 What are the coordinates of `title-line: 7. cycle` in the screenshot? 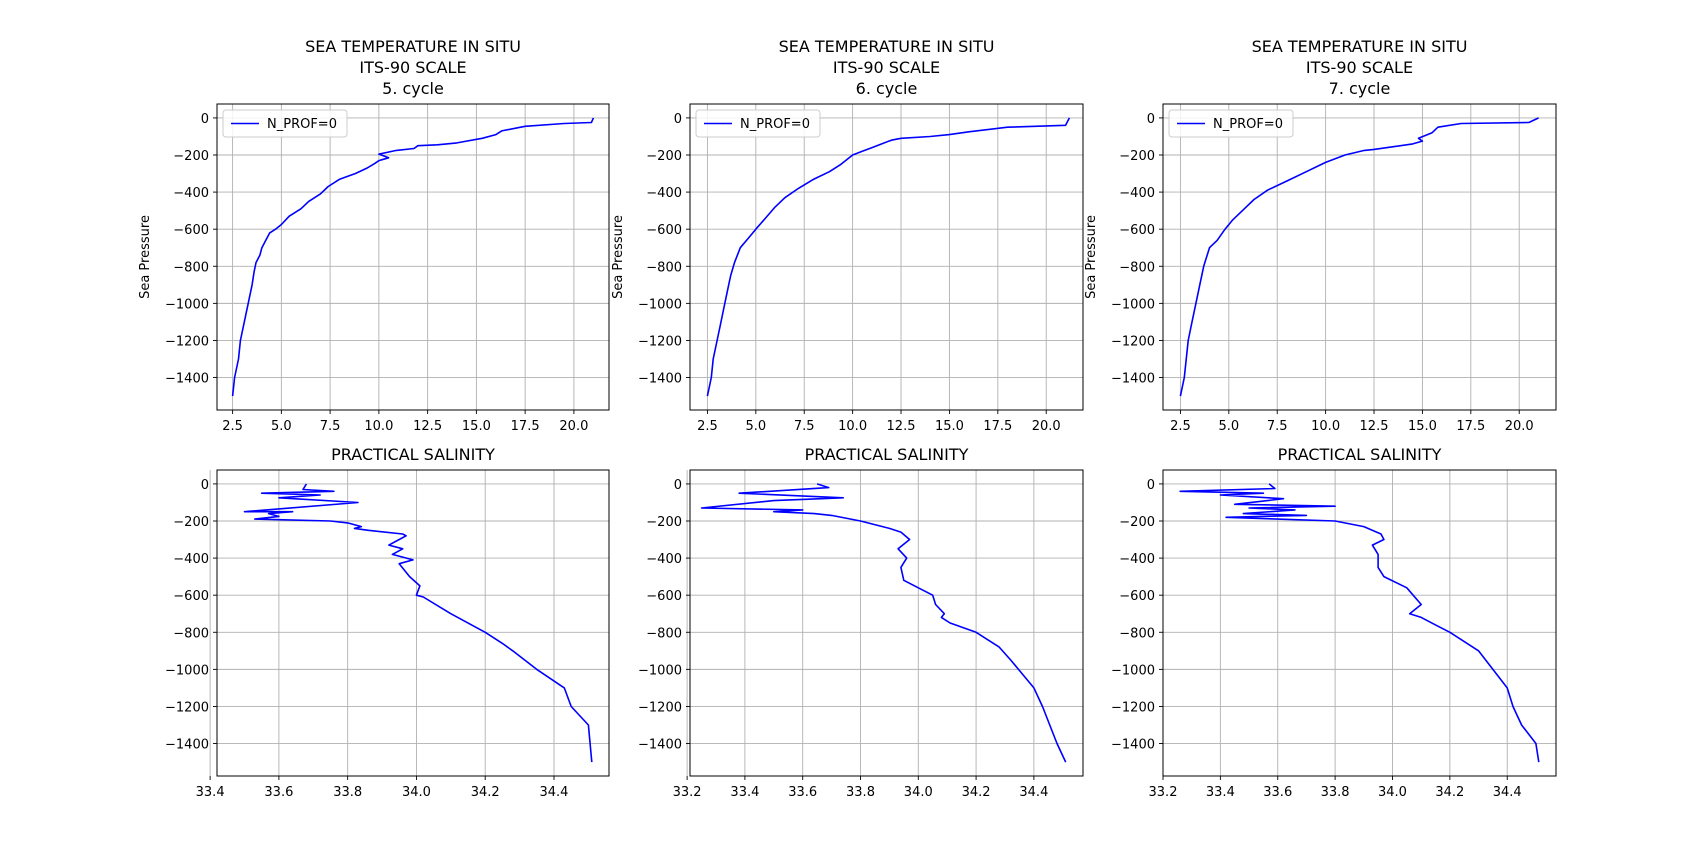 It's located at (1360, 88).